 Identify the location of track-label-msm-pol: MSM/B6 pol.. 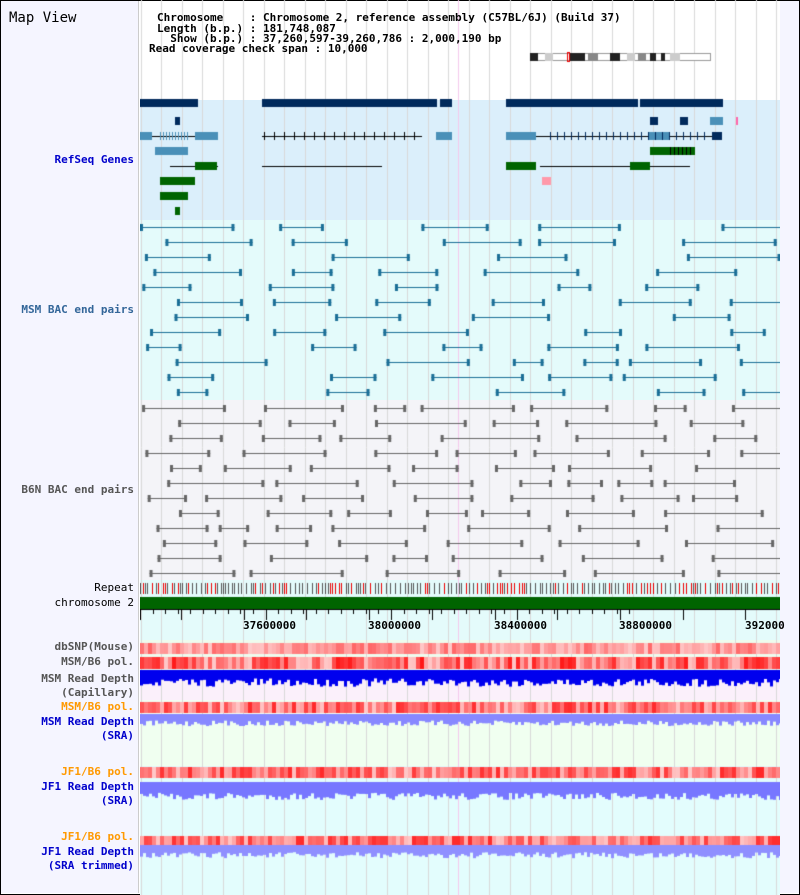
(97, 661).